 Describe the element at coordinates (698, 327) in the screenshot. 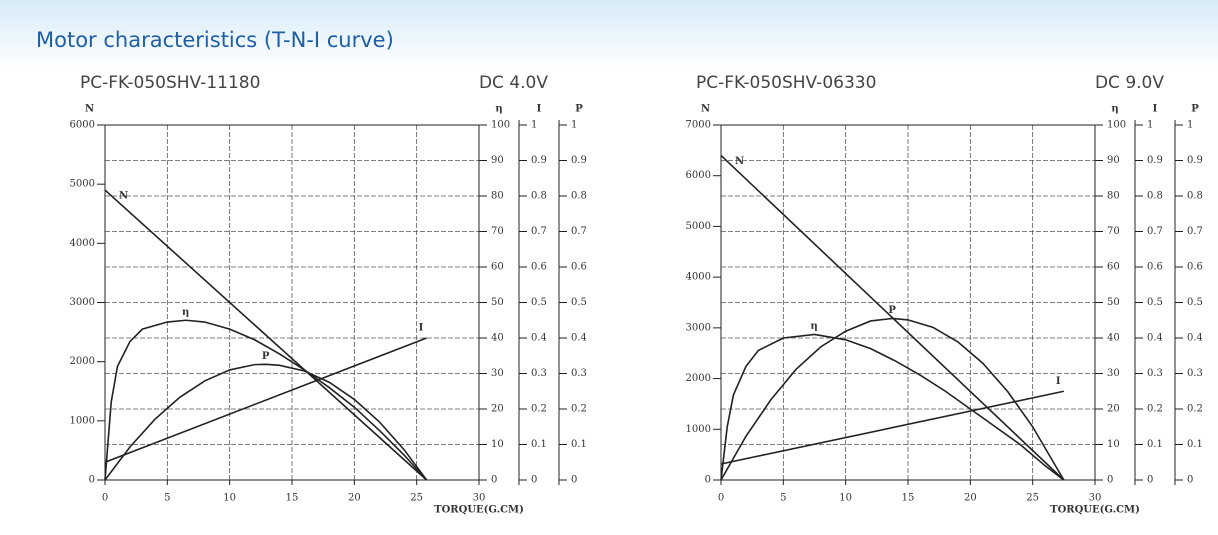

I see `y-tick-label: 3000` at that location.